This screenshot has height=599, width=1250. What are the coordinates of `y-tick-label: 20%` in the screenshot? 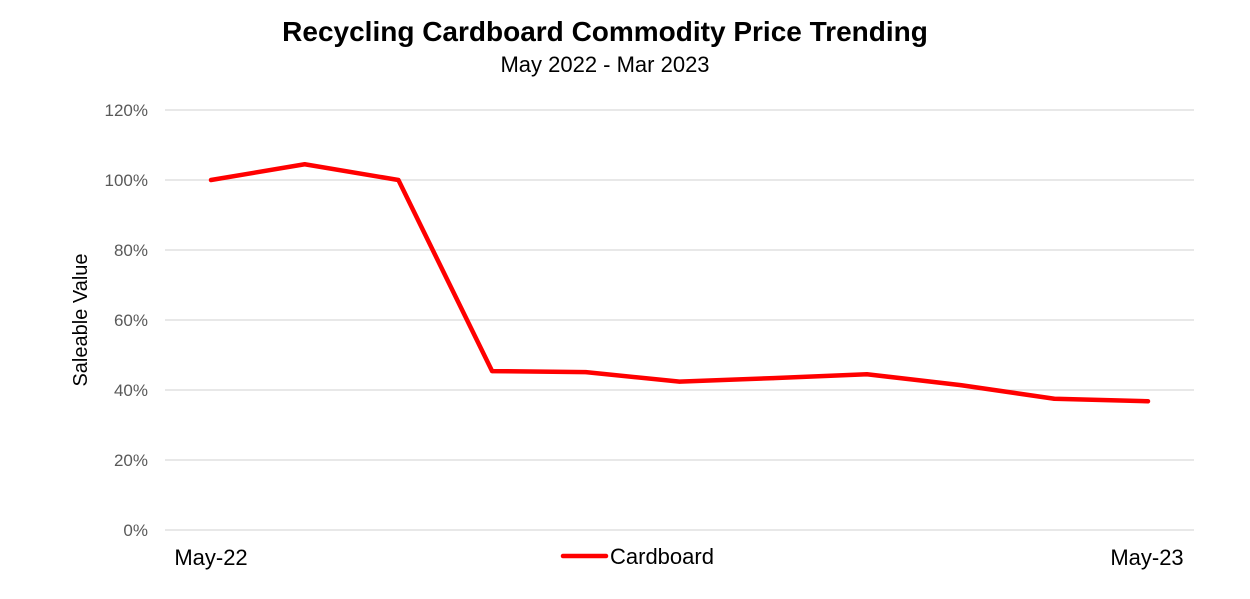 It's located at (131, 460).